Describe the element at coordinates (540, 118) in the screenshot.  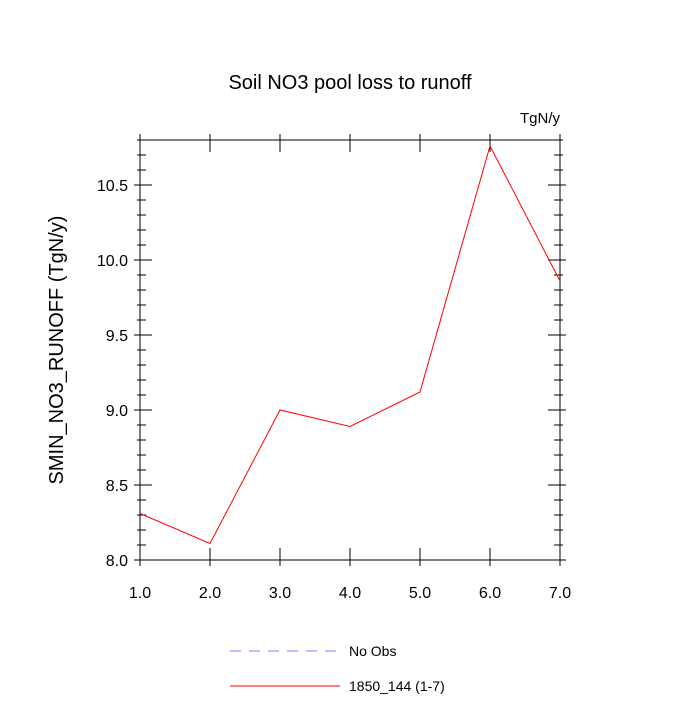
I see `units-label: TgN/y` at that location.